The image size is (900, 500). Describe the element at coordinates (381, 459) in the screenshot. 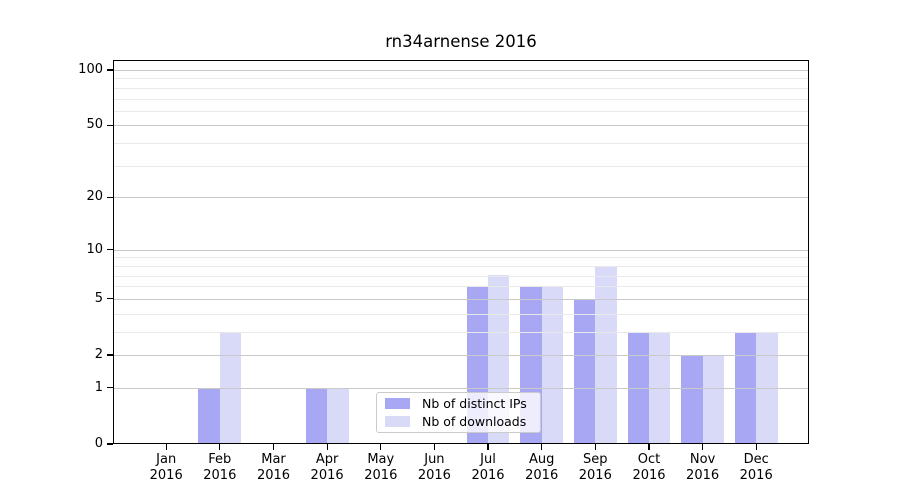

I see `x-tick-month: May` at that location.